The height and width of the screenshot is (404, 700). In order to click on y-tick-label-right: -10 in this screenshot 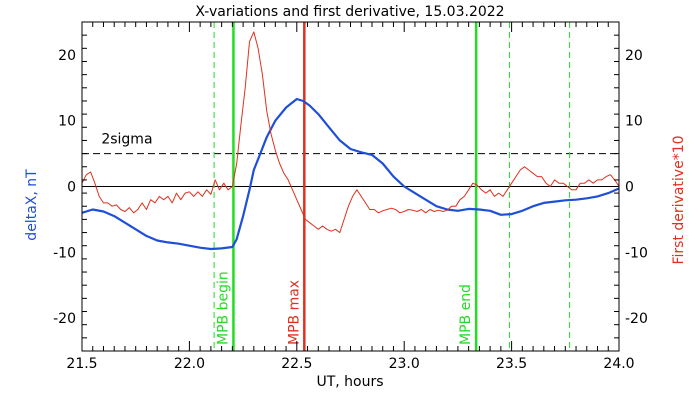, I will do `click(636, 253)`.